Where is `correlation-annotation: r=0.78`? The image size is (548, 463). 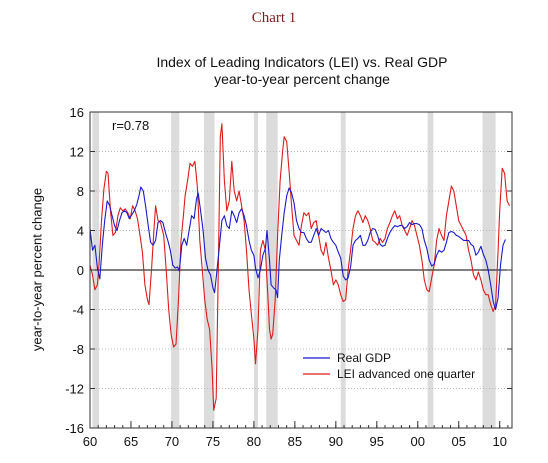
correlation-annotation: r=0.78 is located at coordinates (130, 125).